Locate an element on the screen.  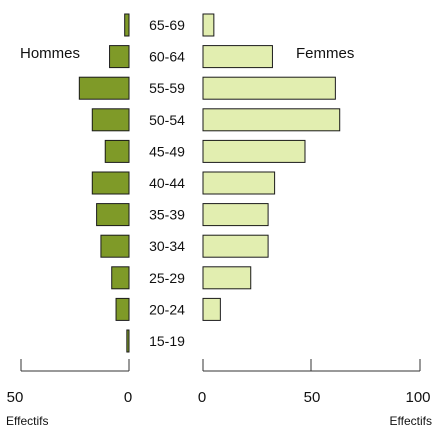
series-label-femmes: Femmes is located at coordinates (325, 53).